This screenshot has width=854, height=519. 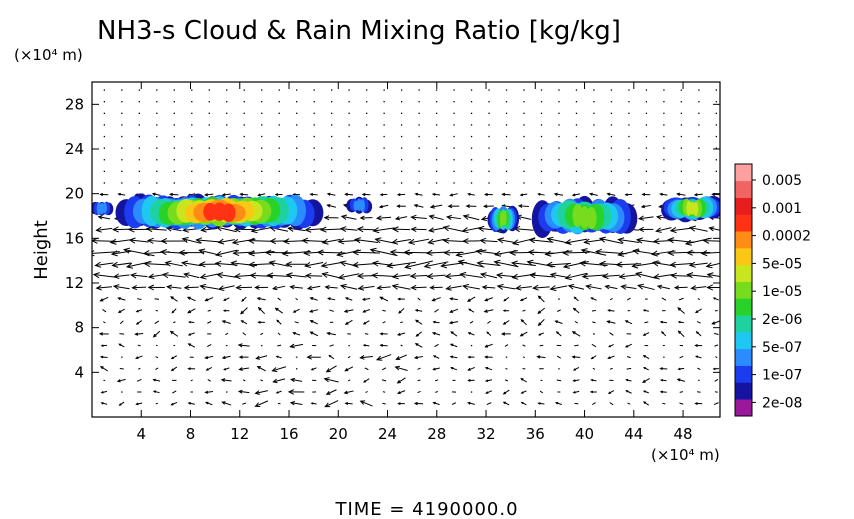 I want to click on colorbar-swatch, so click(x=743, y=290).